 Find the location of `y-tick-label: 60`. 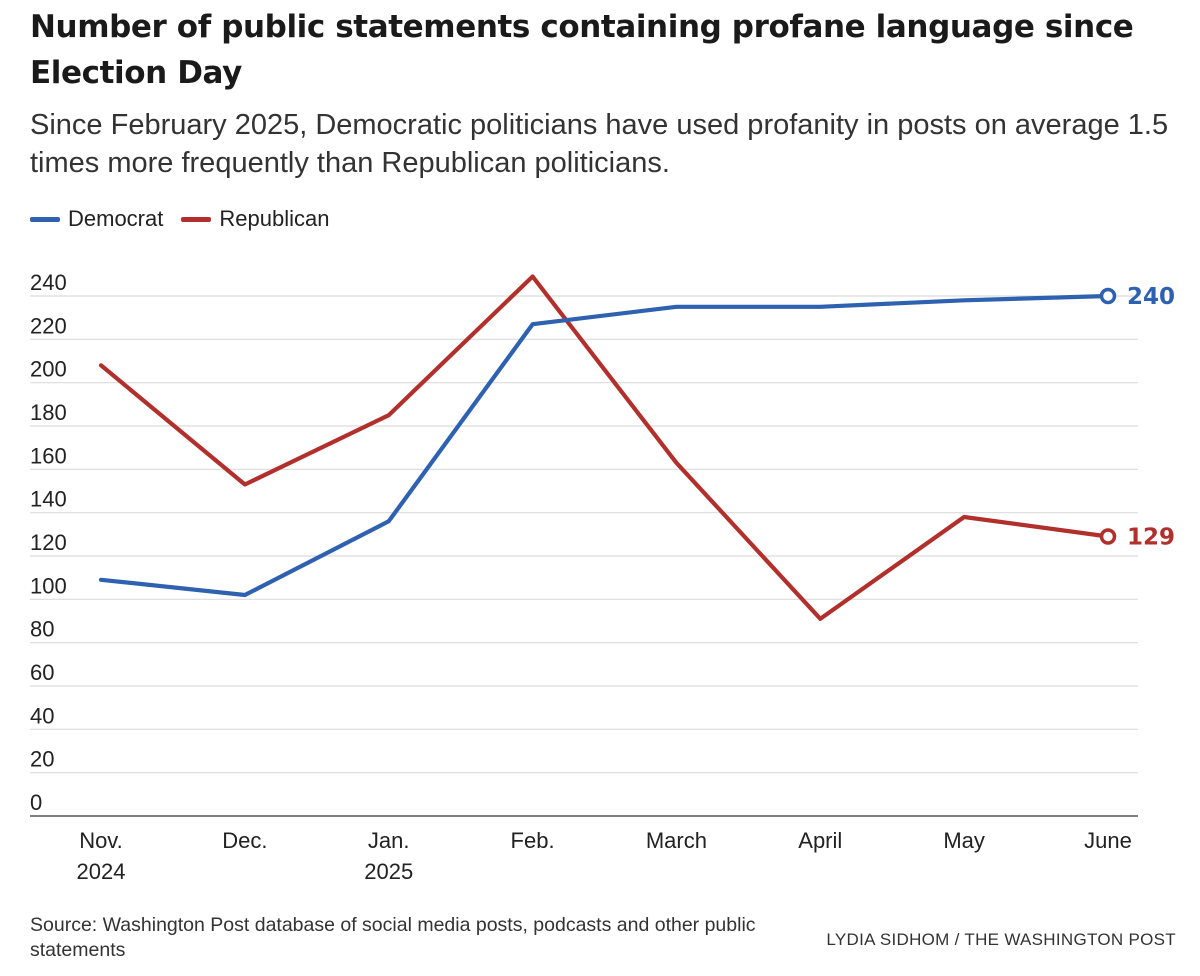

y-tick-label: 60 is located at coordinates (42, 672).